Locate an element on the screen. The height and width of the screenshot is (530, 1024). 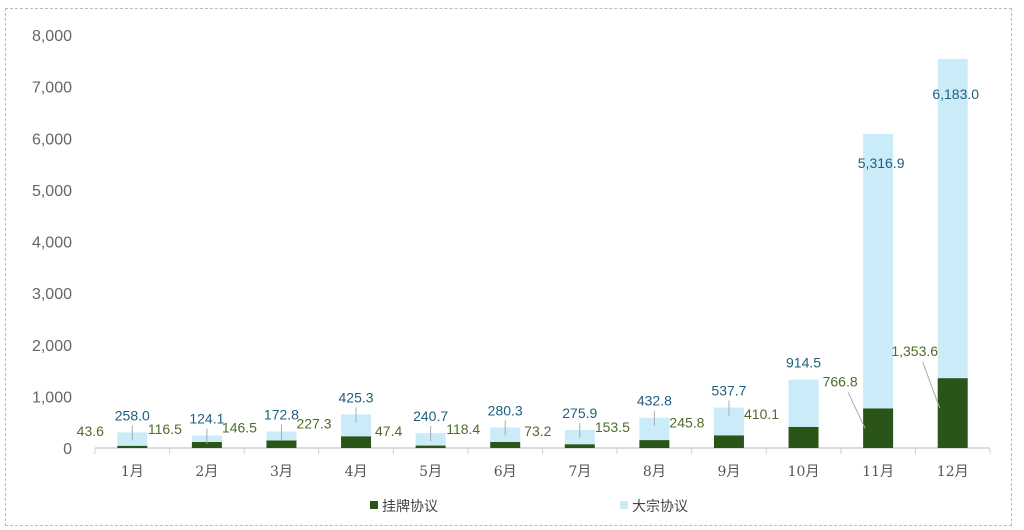
x-tick-label: 11月 is located at coordinates (878, 472).